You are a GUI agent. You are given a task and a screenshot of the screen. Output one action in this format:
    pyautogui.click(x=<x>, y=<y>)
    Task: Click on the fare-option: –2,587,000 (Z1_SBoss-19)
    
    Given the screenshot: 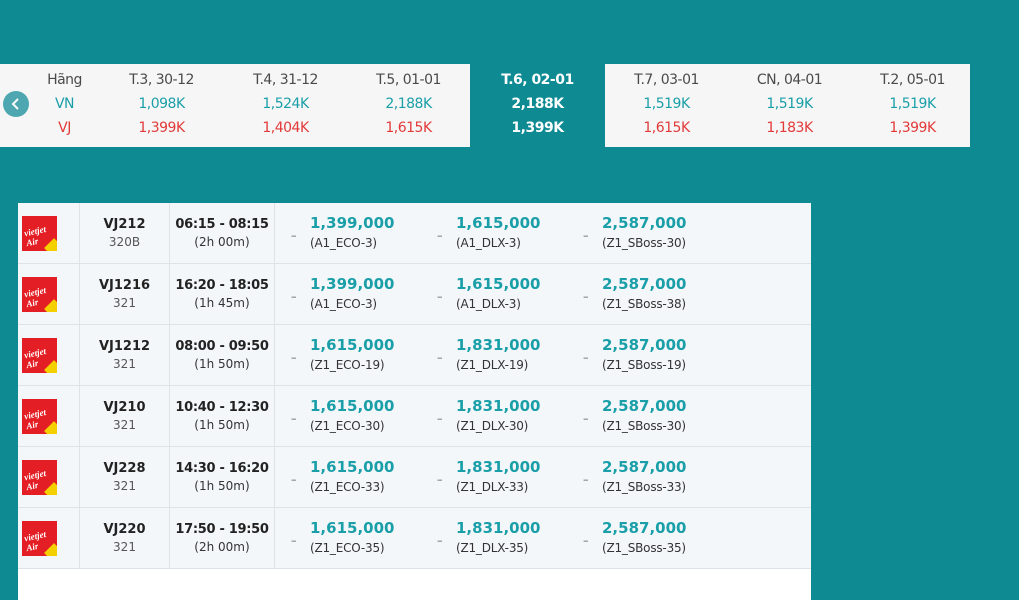 What is the action you would take?
    pyautogui.click(x=640, y=355)
    